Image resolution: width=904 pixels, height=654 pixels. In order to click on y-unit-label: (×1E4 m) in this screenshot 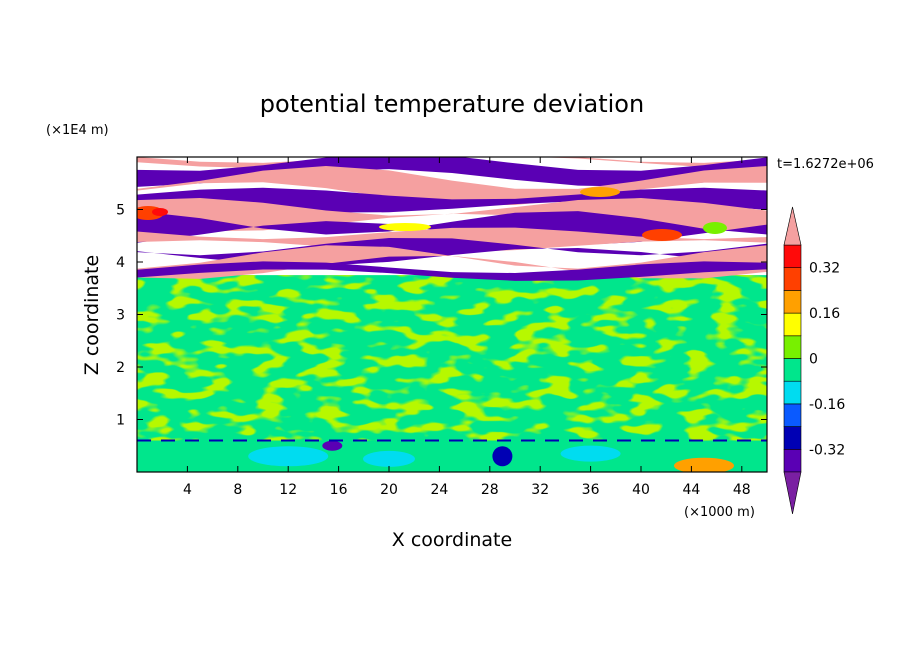, I will do `click(77, 130)`.